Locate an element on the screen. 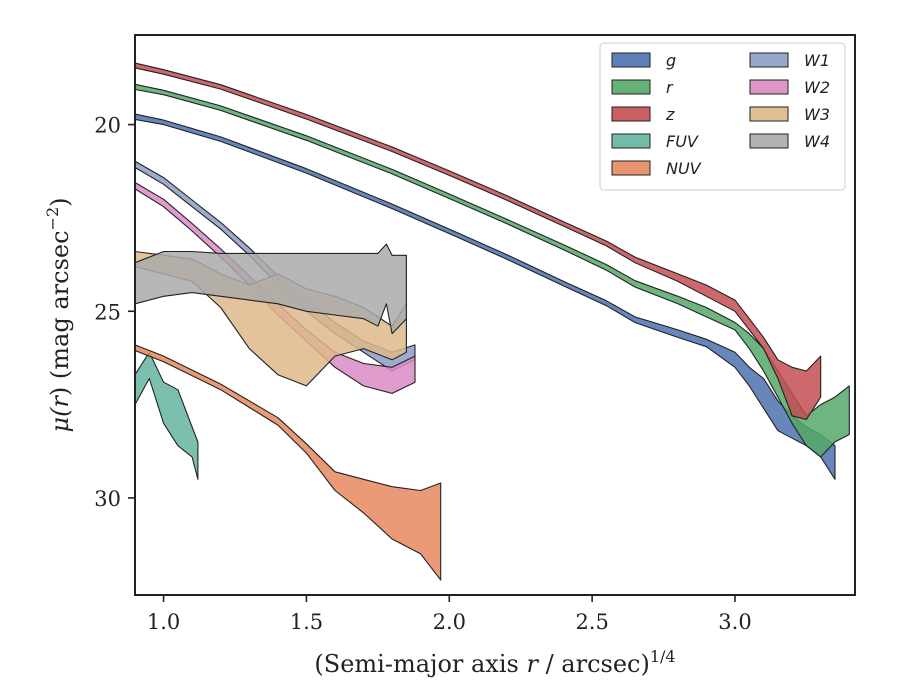 The height and width of the screenshot is (700, 900). legend: grz FUV NUV W1 W2 W3 W4 is located at coordinates (722, 116).